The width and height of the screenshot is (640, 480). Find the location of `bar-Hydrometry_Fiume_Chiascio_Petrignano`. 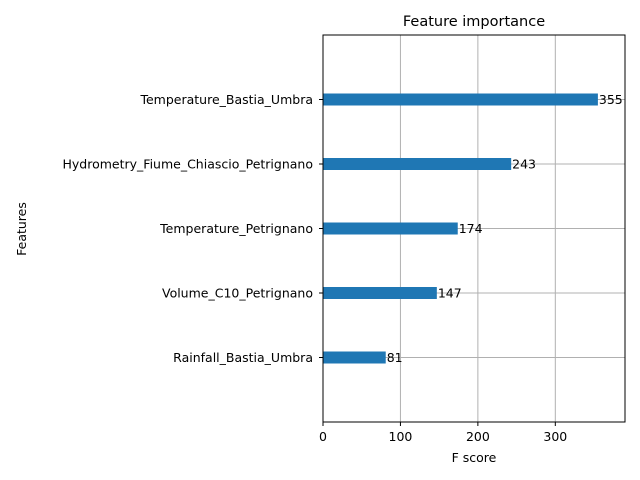

bar-Hydrometry_Fiume_Chiascio_Petrignano is located at coordinates (417, 164).